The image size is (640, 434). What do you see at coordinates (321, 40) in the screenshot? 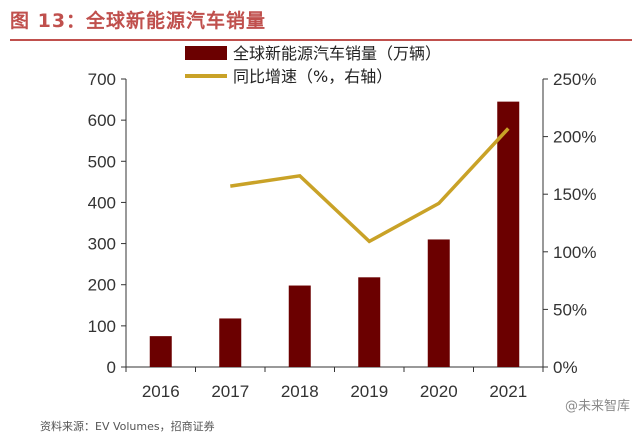
I see `title-underline` at bounding box center [321, 40].